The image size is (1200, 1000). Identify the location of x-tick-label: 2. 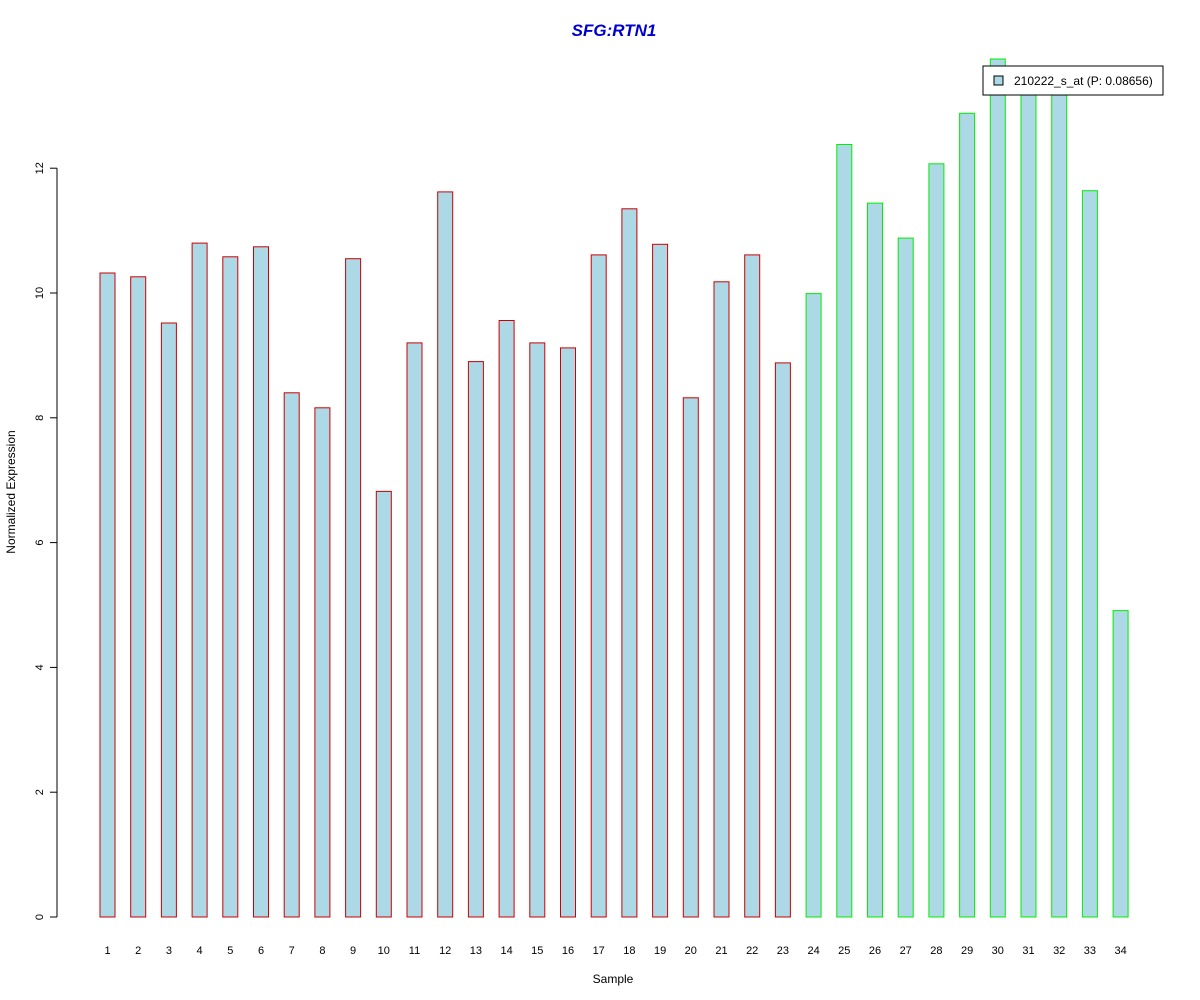
(138, 951).